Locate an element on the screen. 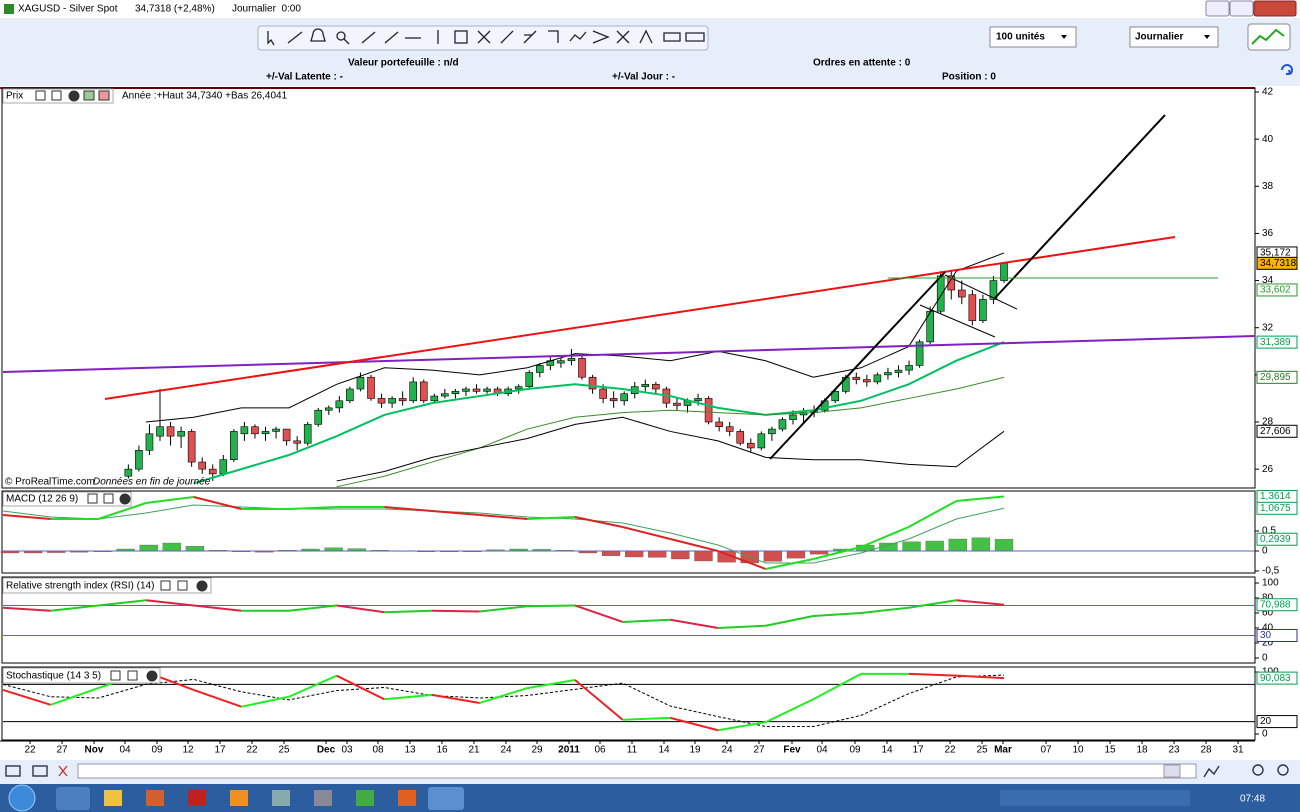  x-tick-label: 23 is located at coordinates (1174, 750).